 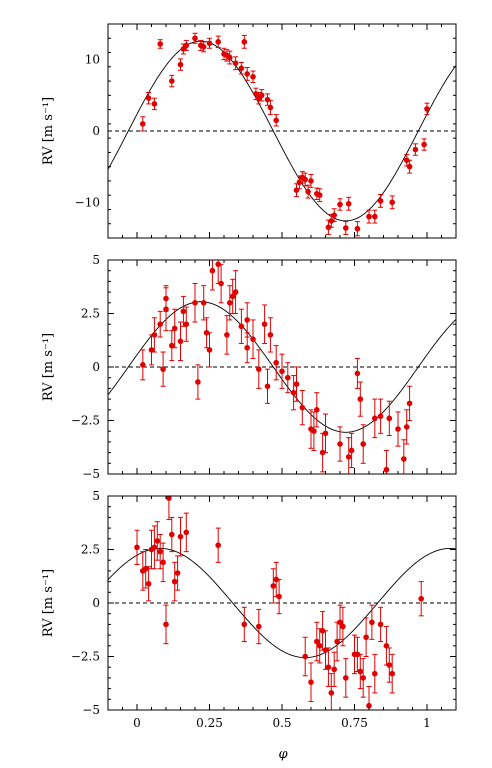 I want to click on y-tick-label: 0, so click(x=96, y=603).